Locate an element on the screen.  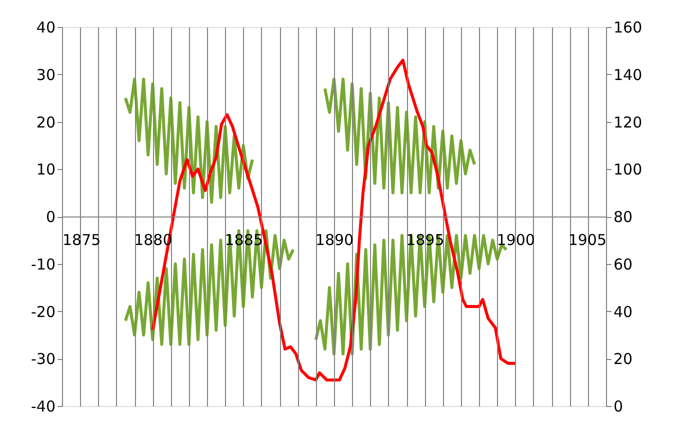
y2-tick-label: 140 is located at coordinates (628, 75).